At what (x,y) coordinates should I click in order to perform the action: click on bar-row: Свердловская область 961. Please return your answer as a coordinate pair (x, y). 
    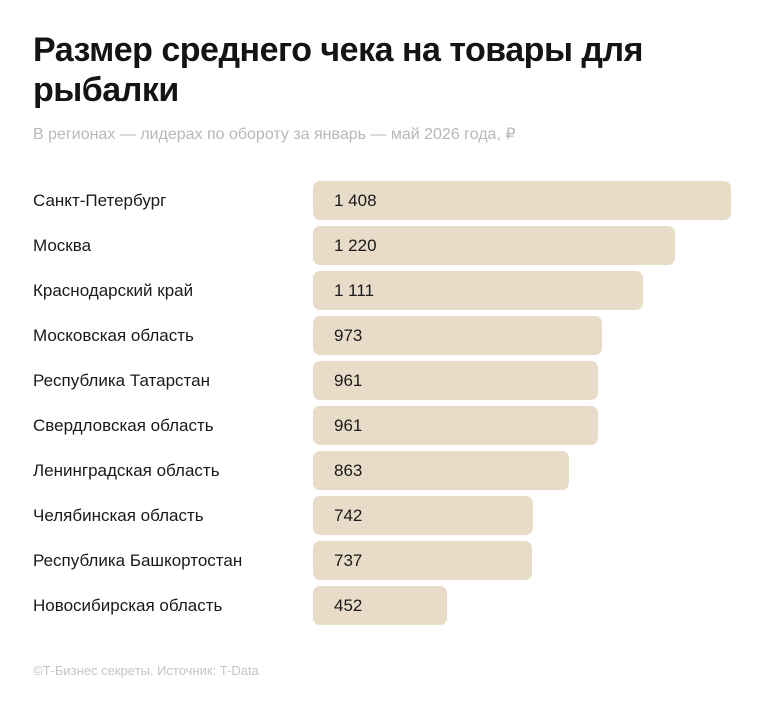
    Looking at the image, I should click on (382, 425).